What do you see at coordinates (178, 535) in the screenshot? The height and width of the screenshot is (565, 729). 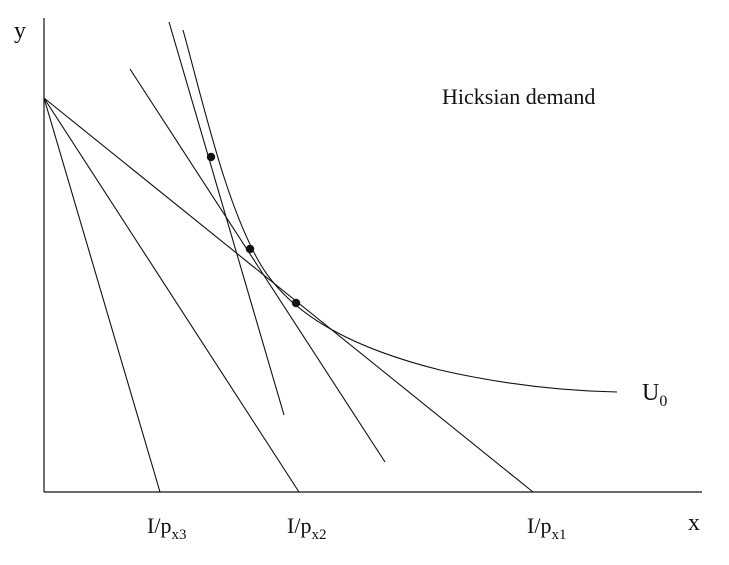 I see `intercept-x3-sub: x3` at bounding box center [178, 535].